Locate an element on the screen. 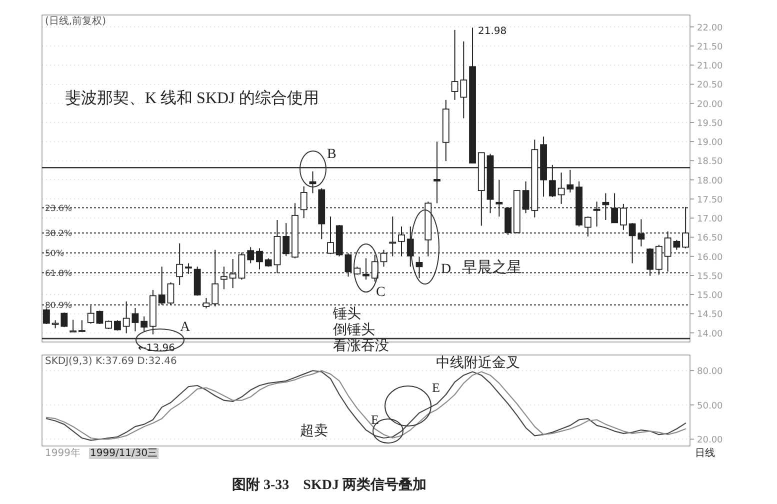  y-tick-label: 80.00 is located at coordinates (710, 372).